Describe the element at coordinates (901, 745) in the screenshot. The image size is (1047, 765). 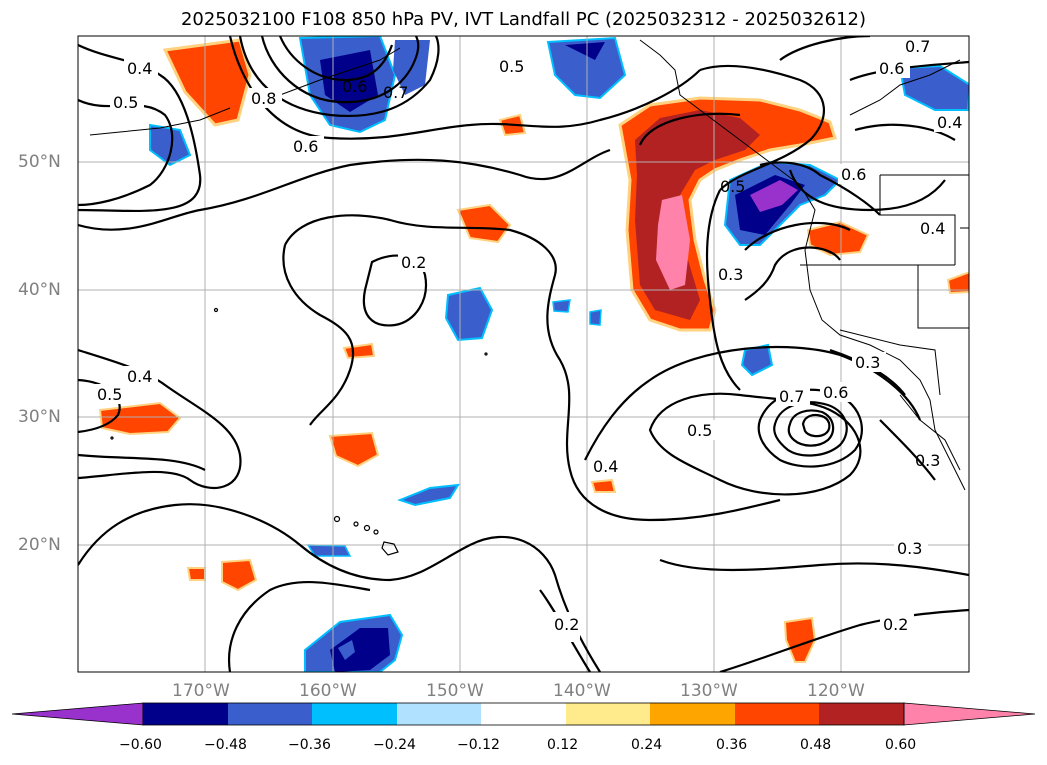
I see `colorbar-tick-label: 0.60` at that location.